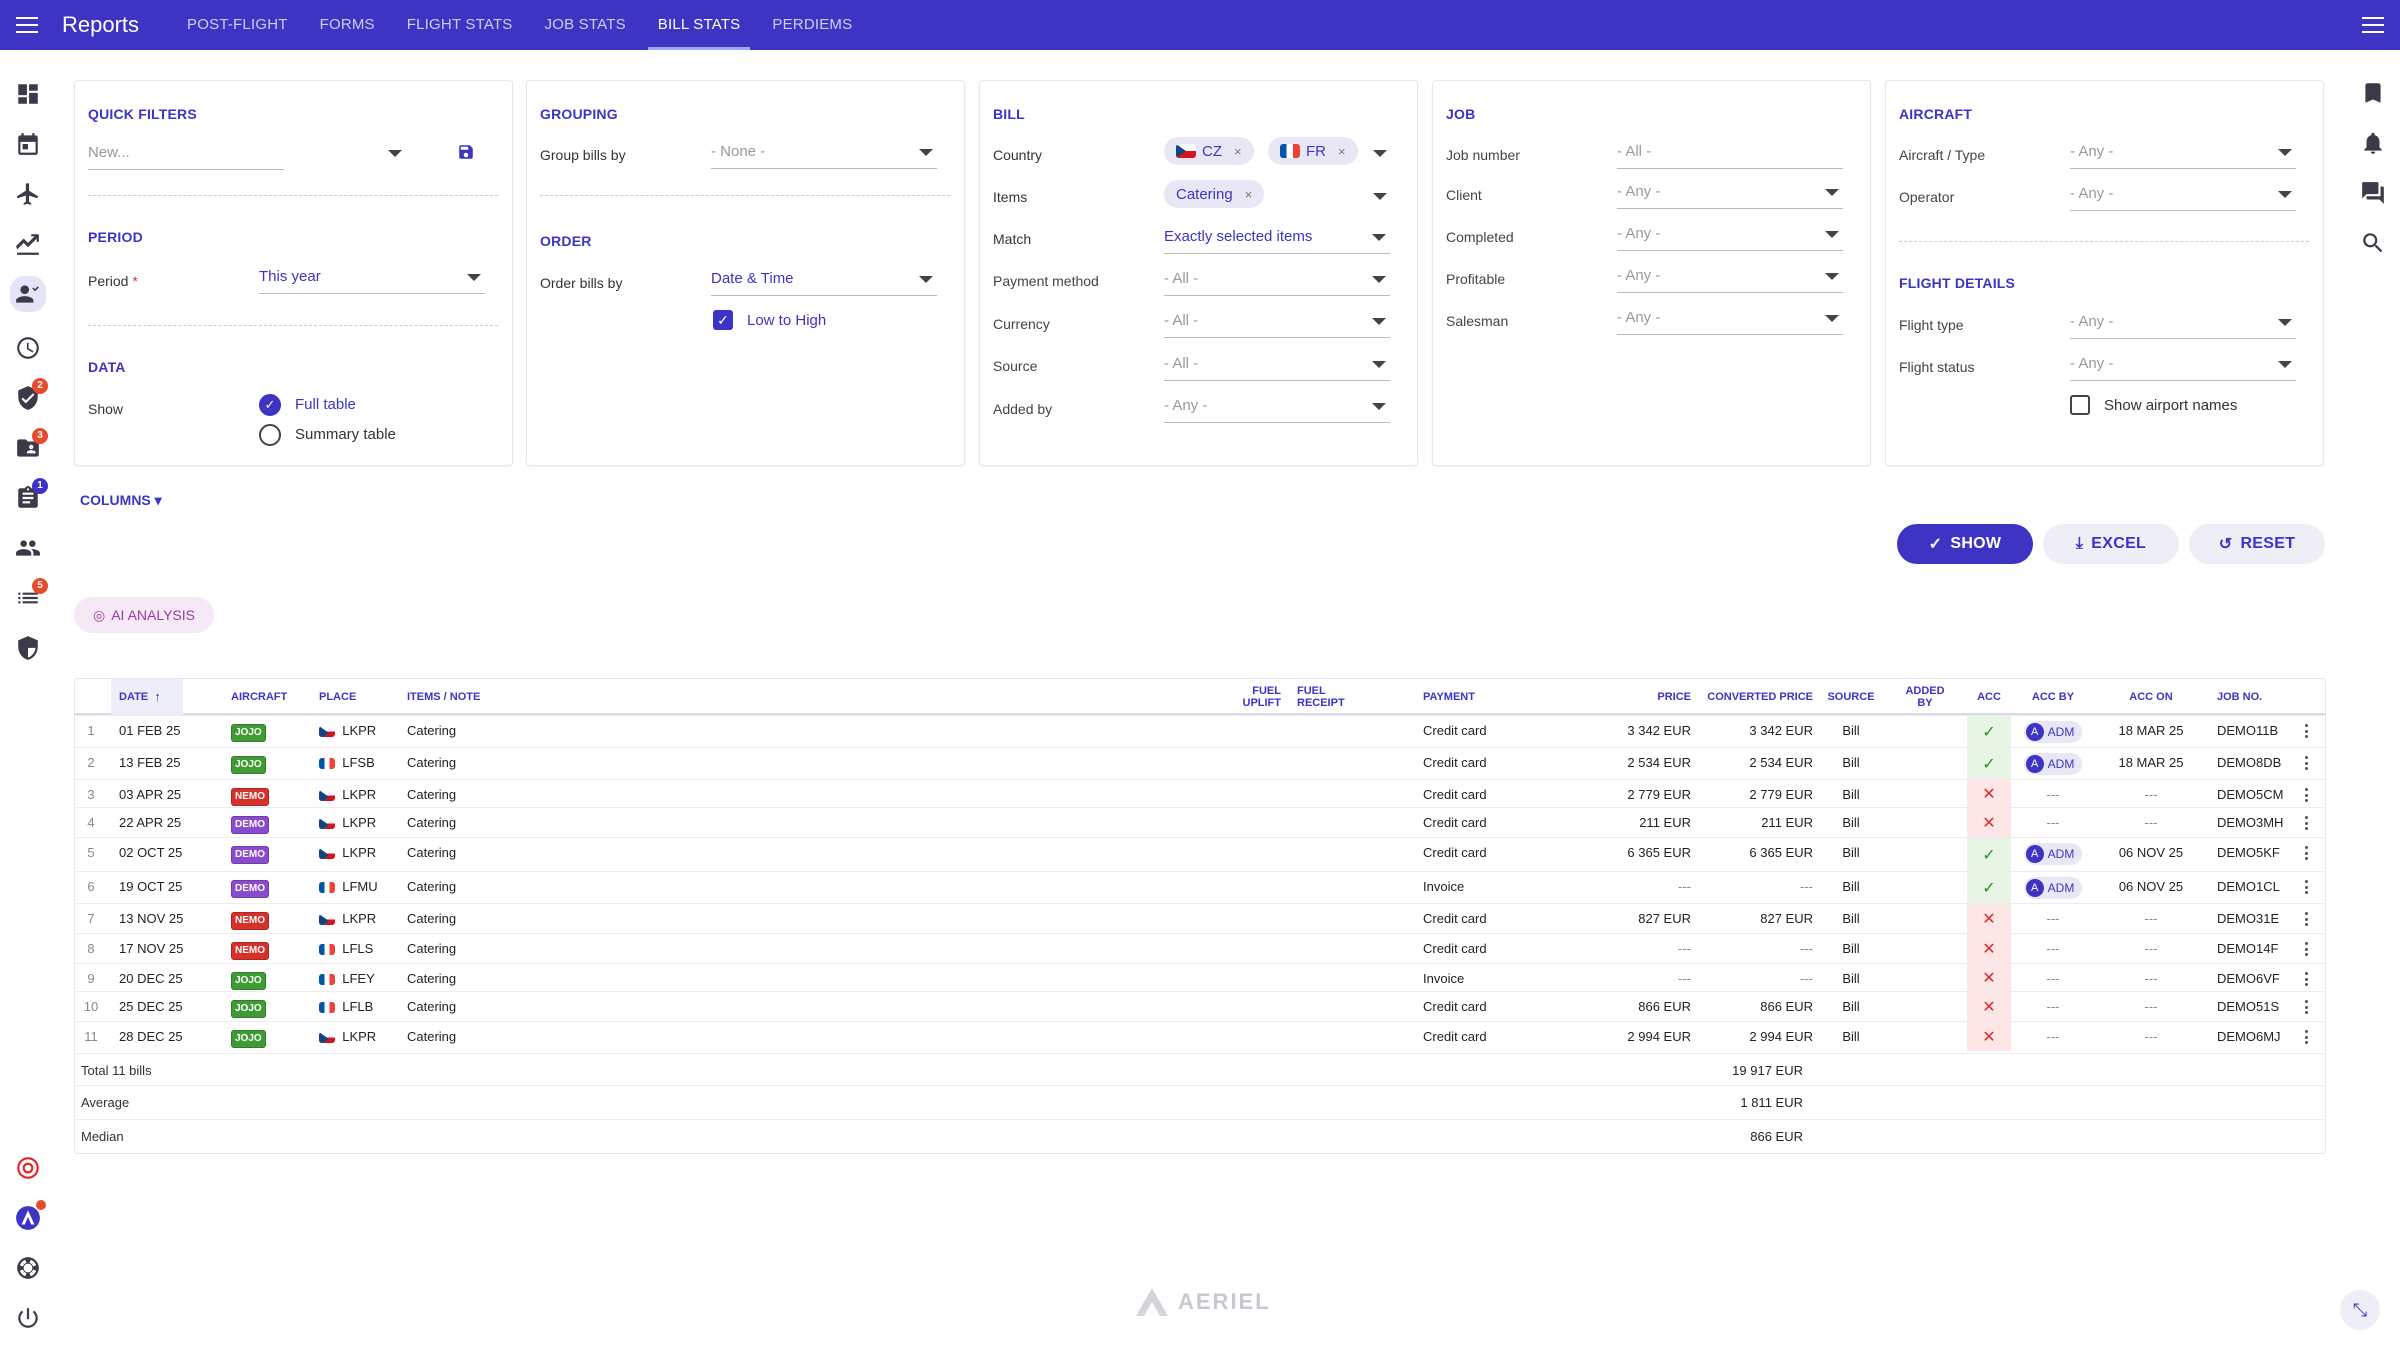 This screenshot has height=1350, width=2400. I want to click on airport-names-checkbox, so click(2080, 405).